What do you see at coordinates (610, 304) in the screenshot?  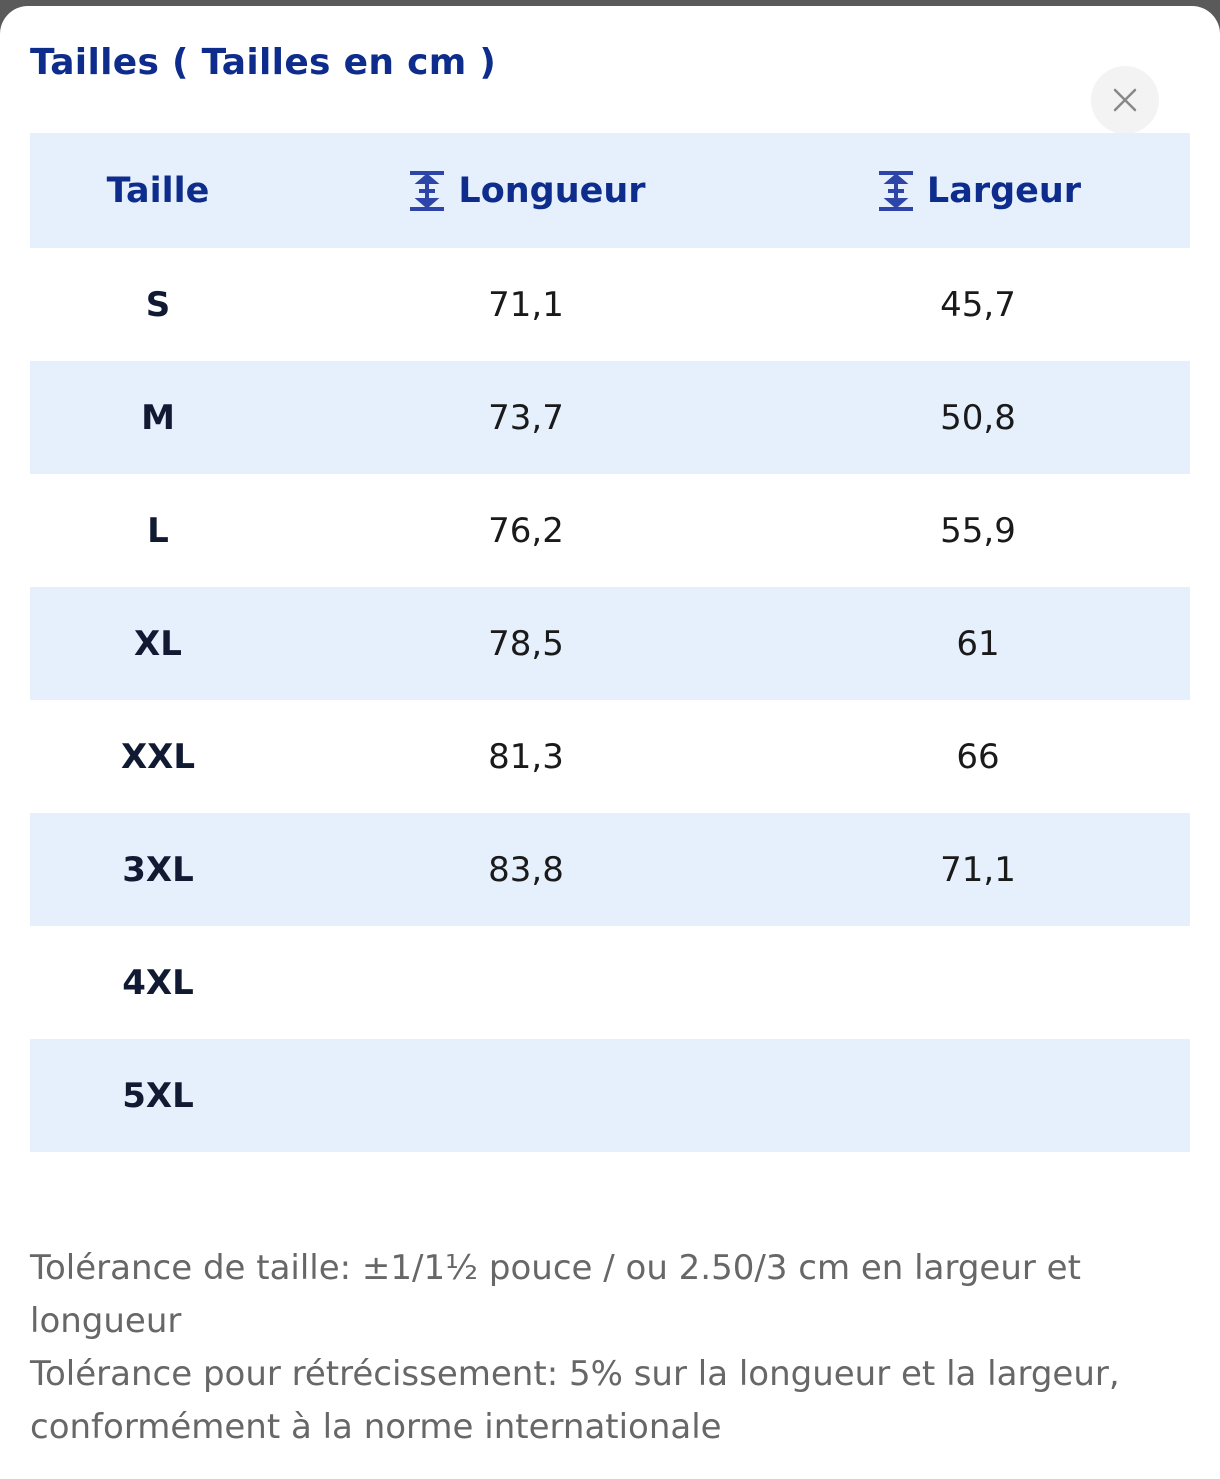 I see `table-row: S 71,1 45,7` at bounding box center [610, 304].